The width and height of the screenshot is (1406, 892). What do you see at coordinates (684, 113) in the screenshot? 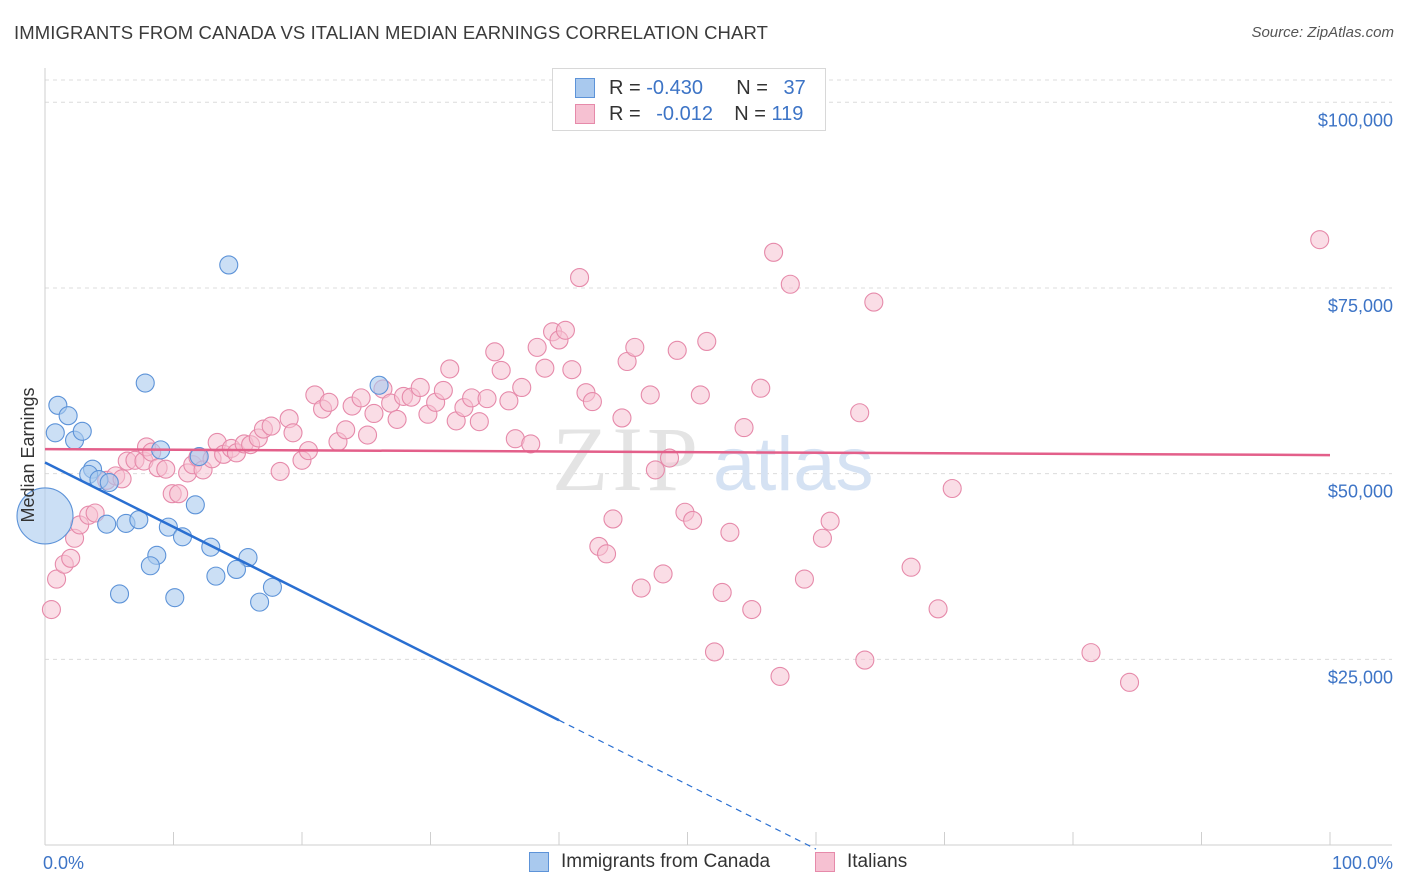
I see `italians-r-value: -0.012` at bounding box center [684, 113].